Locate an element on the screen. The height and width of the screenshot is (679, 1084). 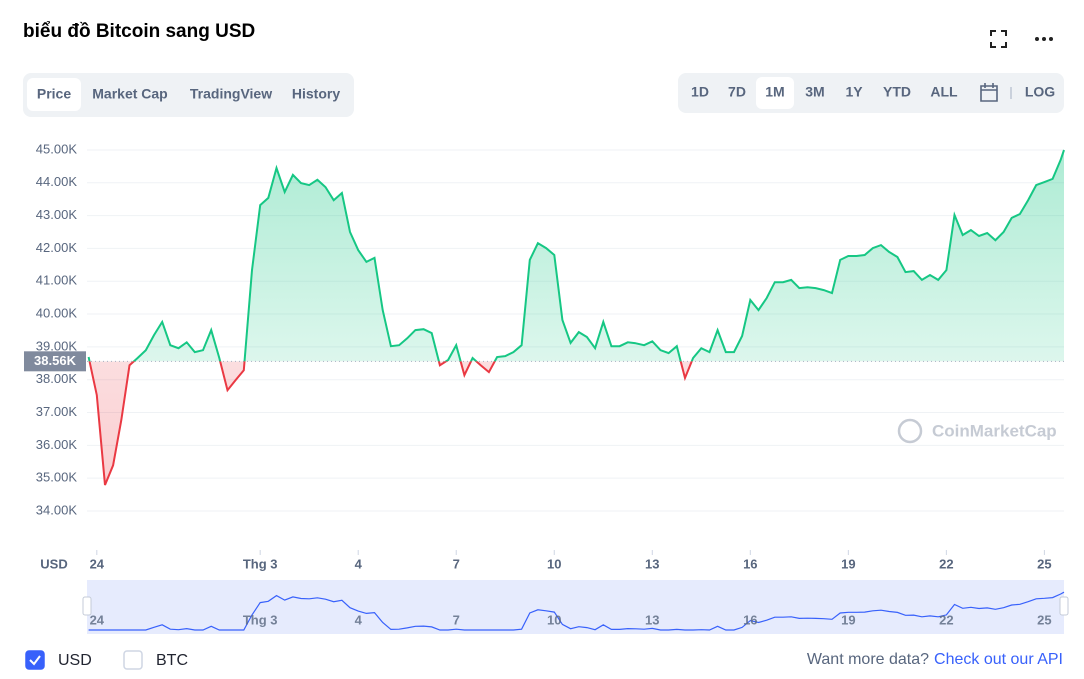
y-tick-label: 44.00K is located at coordinates (57, 181).